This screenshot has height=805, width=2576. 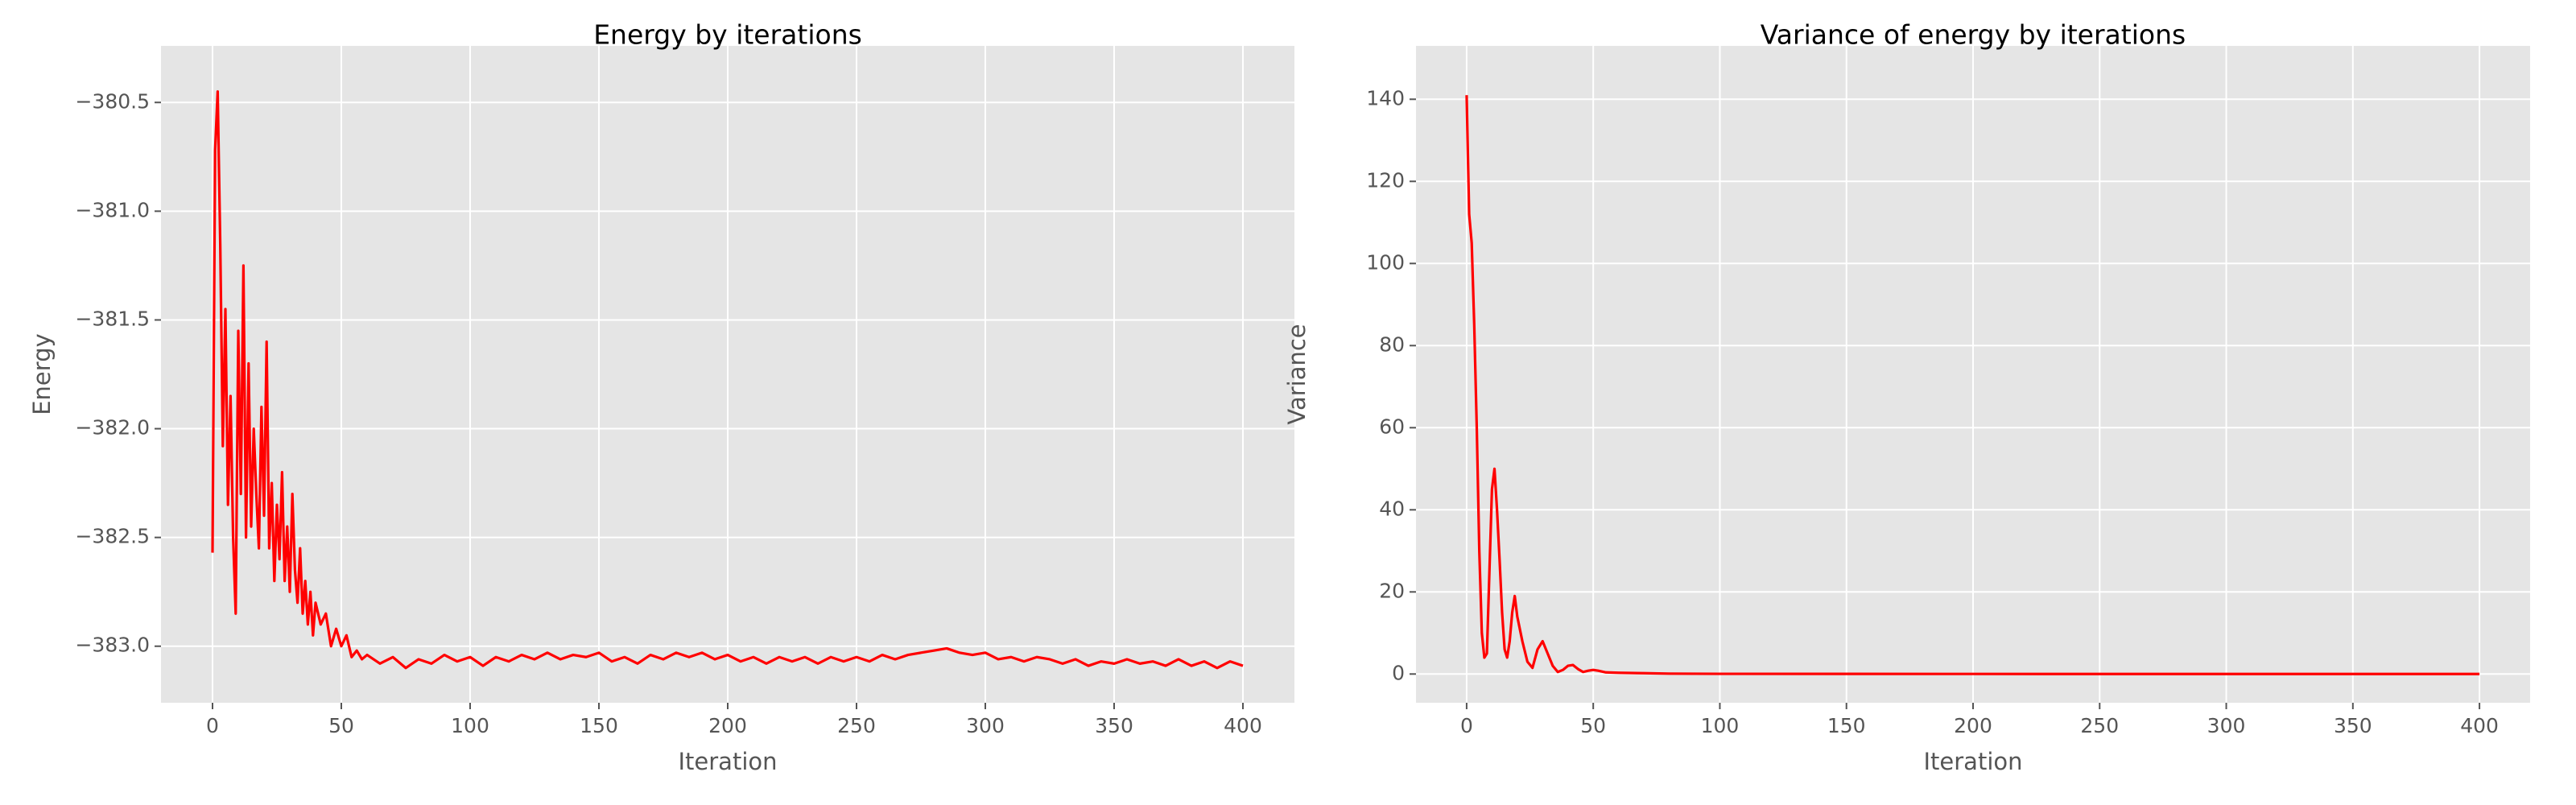 I want to click on y-tick-label: −381.5, so click(x=112, y=318).